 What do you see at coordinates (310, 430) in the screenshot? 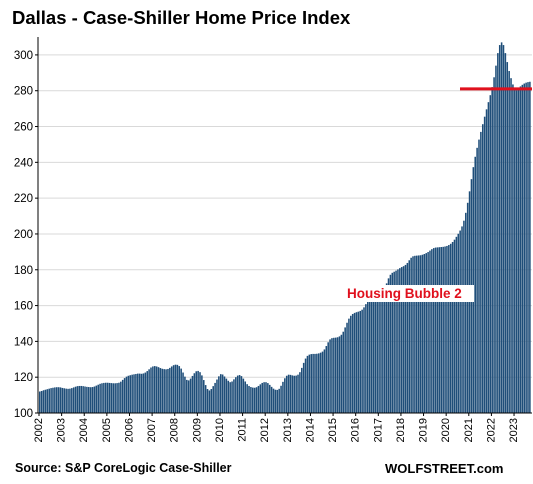
I see `x-tick-label: 2014` at bounding box center [310, 430].